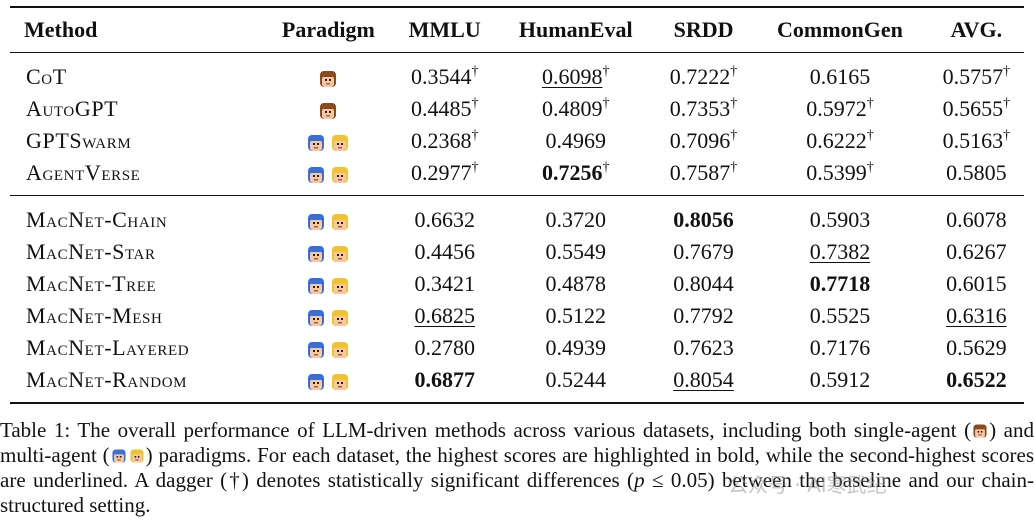  Describe the element at coordinates (703, 383) in the screenshot. I see `score-cell: 0.8054` at that location.